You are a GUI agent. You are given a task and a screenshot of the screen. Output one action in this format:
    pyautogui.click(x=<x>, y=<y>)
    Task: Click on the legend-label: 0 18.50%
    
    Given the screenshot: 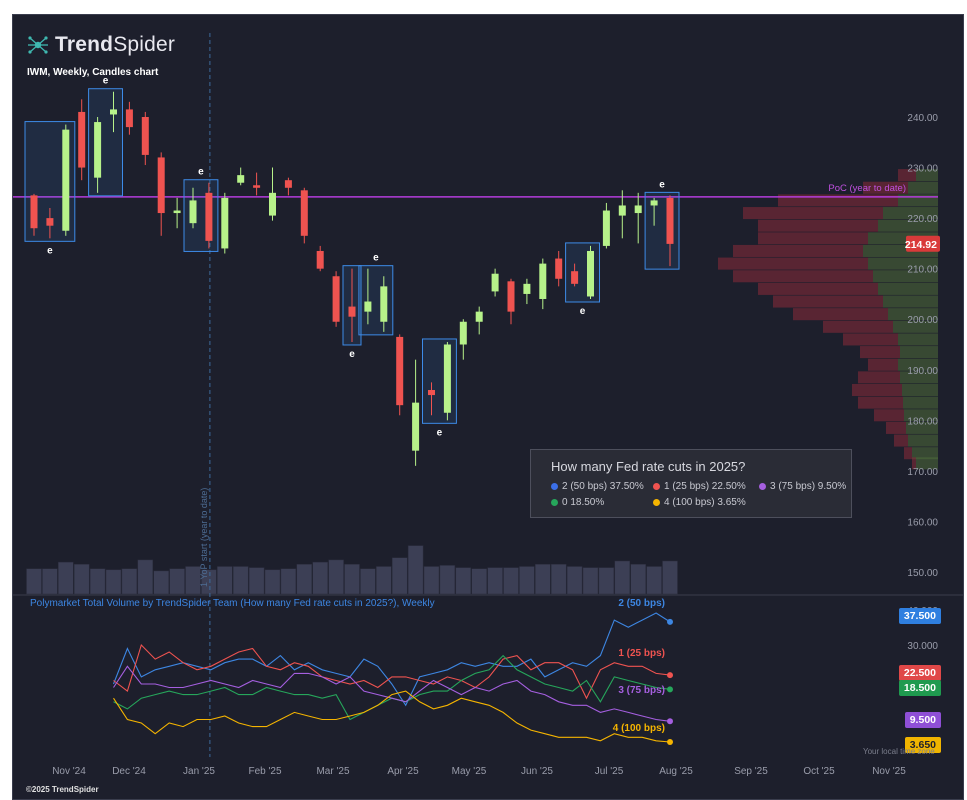 What is the action you would take?
    pyautogui.click(x=583, y=502)
    